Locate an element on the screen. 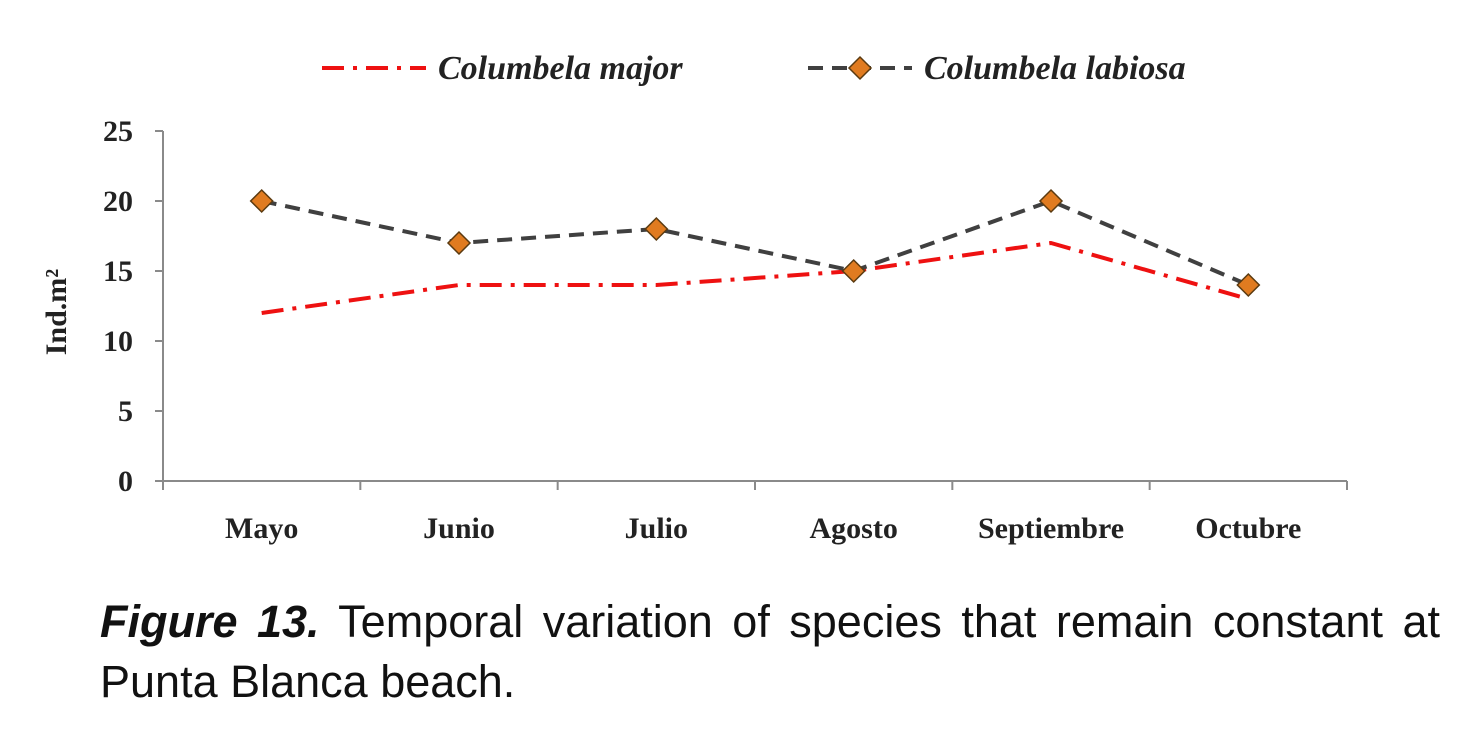 Image resolution: width=1469 pixels, height=736 pixels. x-tick-label: Agosto is located at coordinates (853, 528).